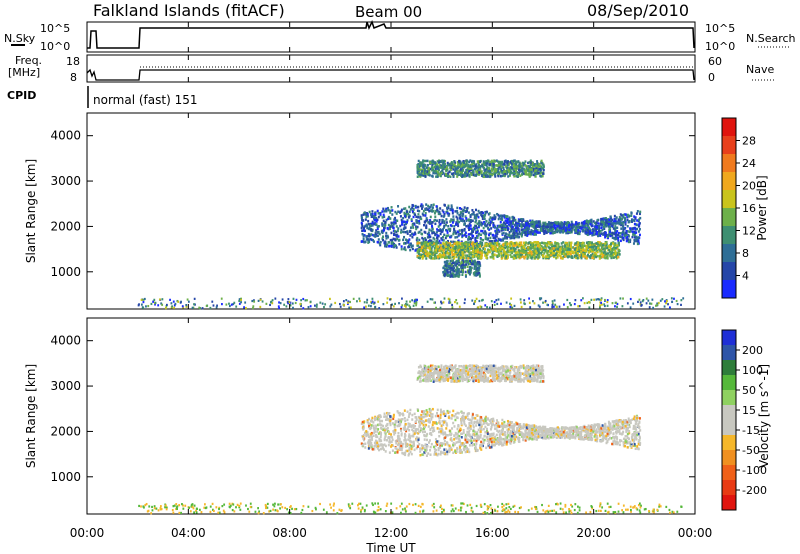 This screenshot has width=800, height=554. Describe the element at coordinates (720, 46) in the screenshot. I see `nsearch-tick-bottom: 10^0` at that location.